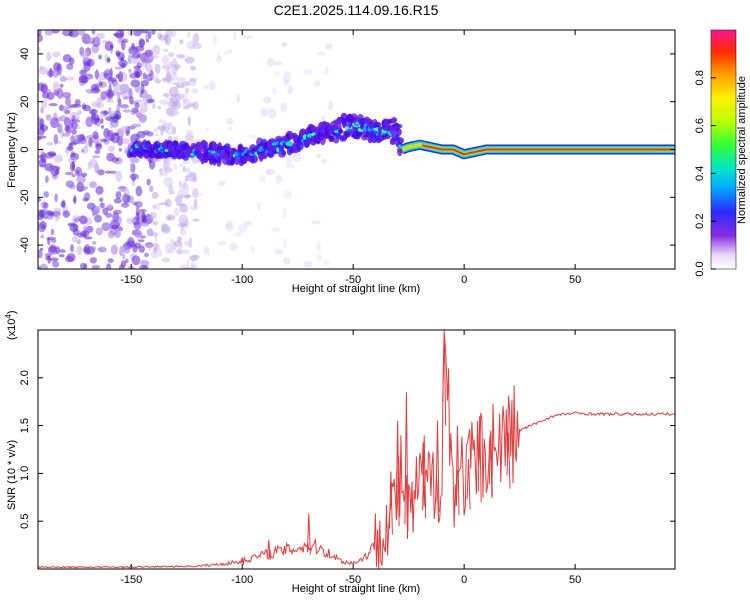 This screenshot has width=750, height=605. Describe the element at coordinates (575, 280) in the screenshot. I see `spectrogram-x-tick: 50` at that location.